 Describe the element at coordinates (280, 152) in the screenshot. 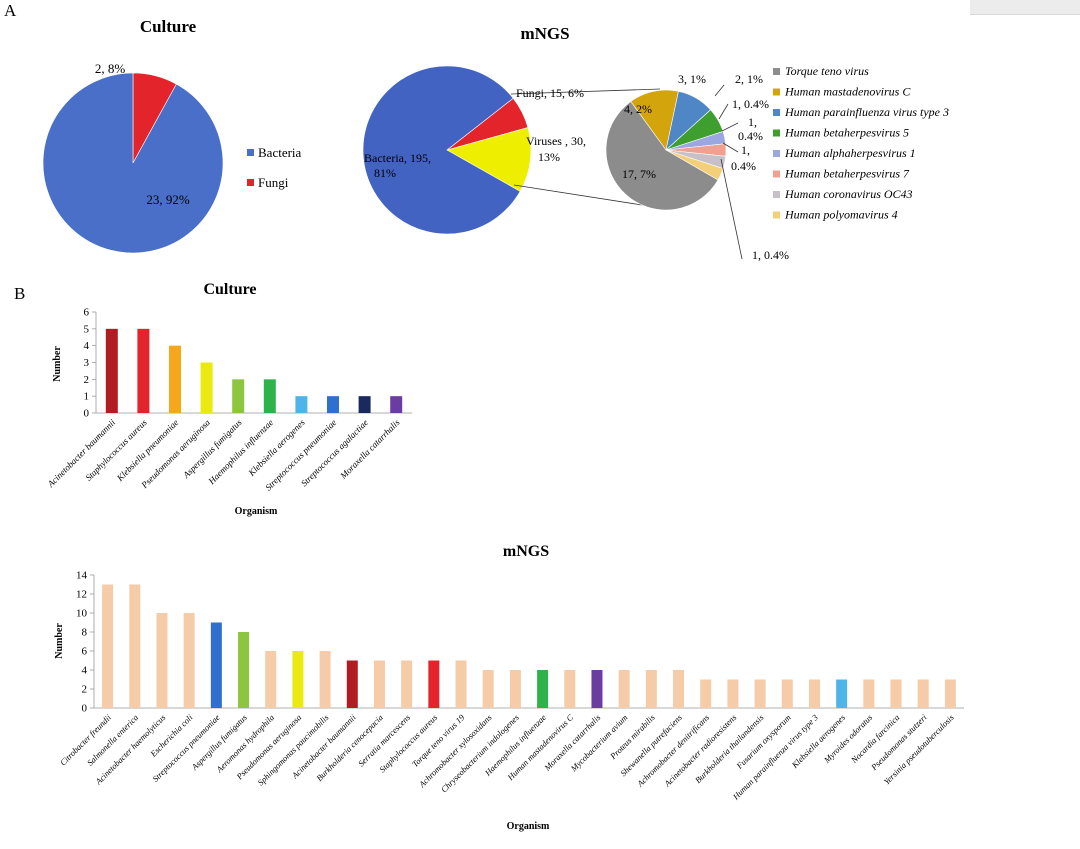

I see `legend-label-bacteria: Bacteria` at that location.